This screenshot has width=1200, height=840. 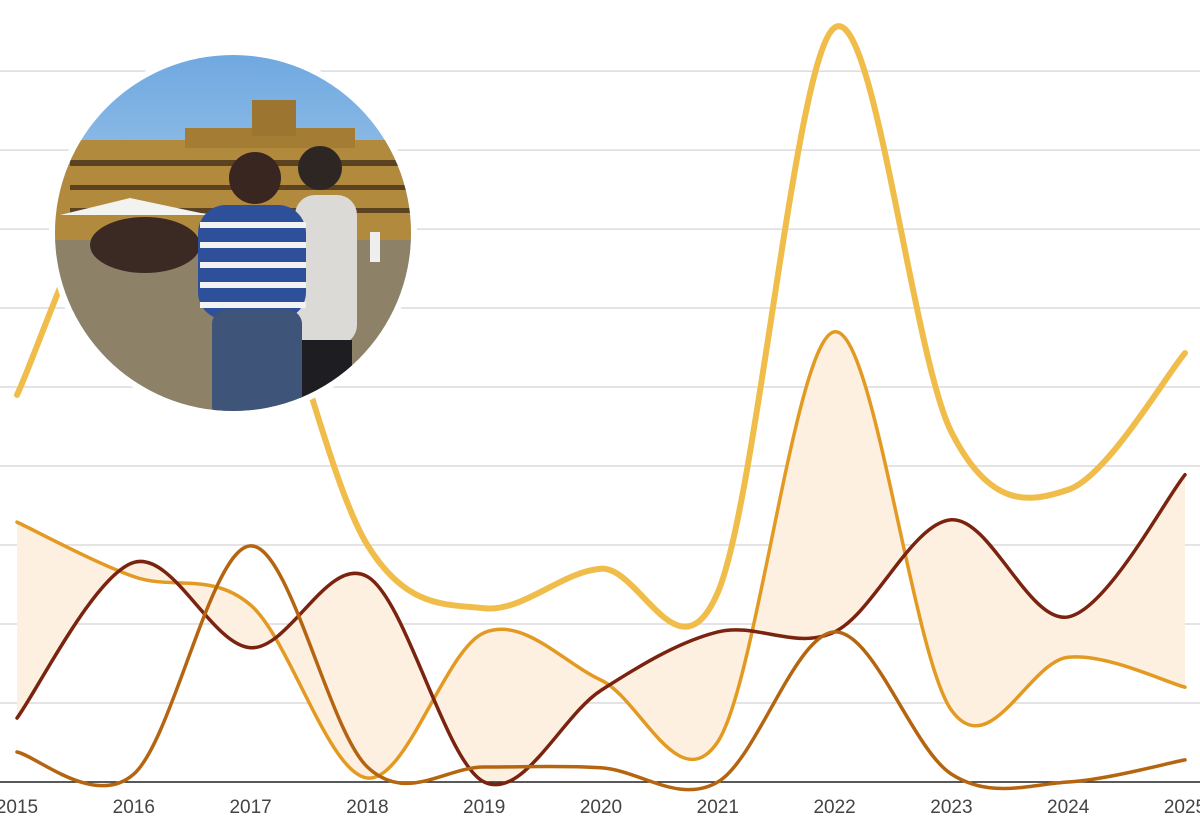 What do you see at coordinates (367, 807) in the screenshot?
I see `x-tick-label: 2018` at bounding box center [367, 807].